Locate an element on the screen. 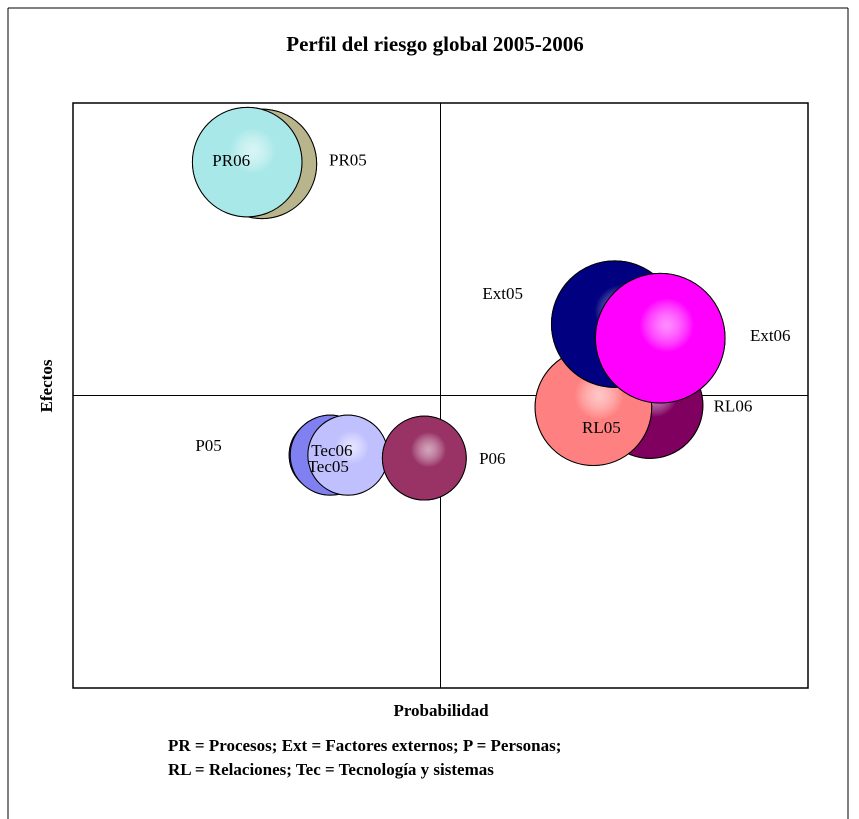  point-label: Ext05 is located at coordinates (502, 293).